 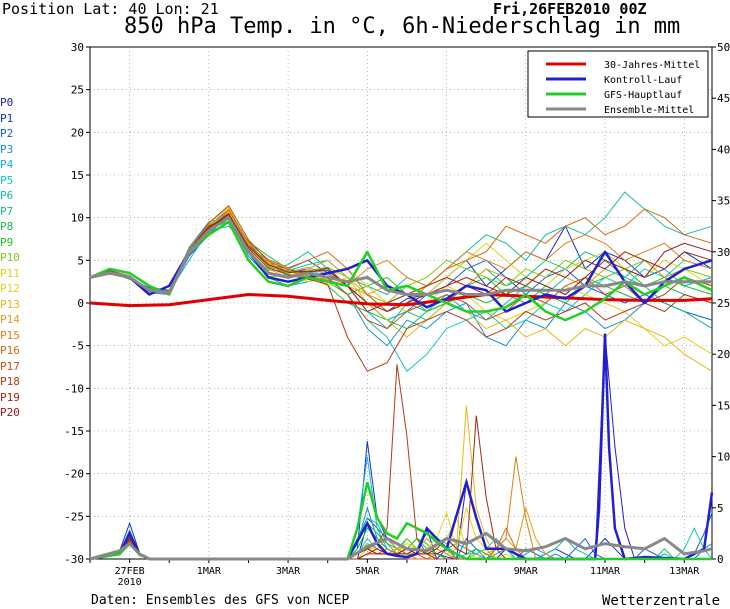 I want to click on legend-box, so click(x=618, y=84).